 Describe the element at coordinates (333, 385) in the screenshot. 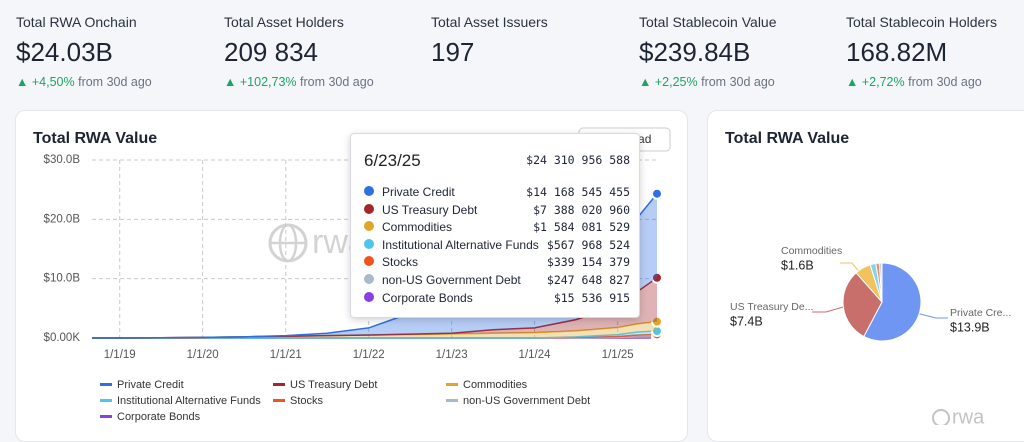

I see `legend-label: US Treasury Debt` at that location.